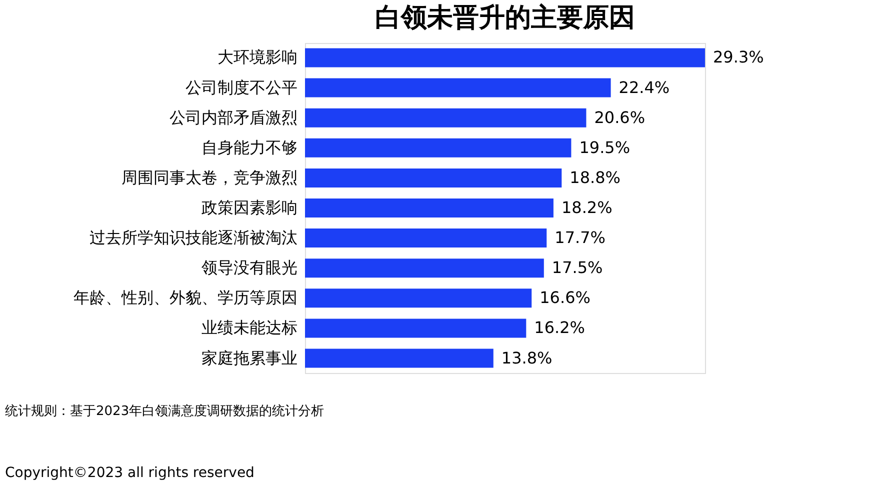 The height and width of the screenshot is (493, 870). What do you see at coordinates (194, 238) in the screenshot?
I see `y-tick-label: 过去所学知识技能逐渐被淘汰` at bounding box center [194, 238].